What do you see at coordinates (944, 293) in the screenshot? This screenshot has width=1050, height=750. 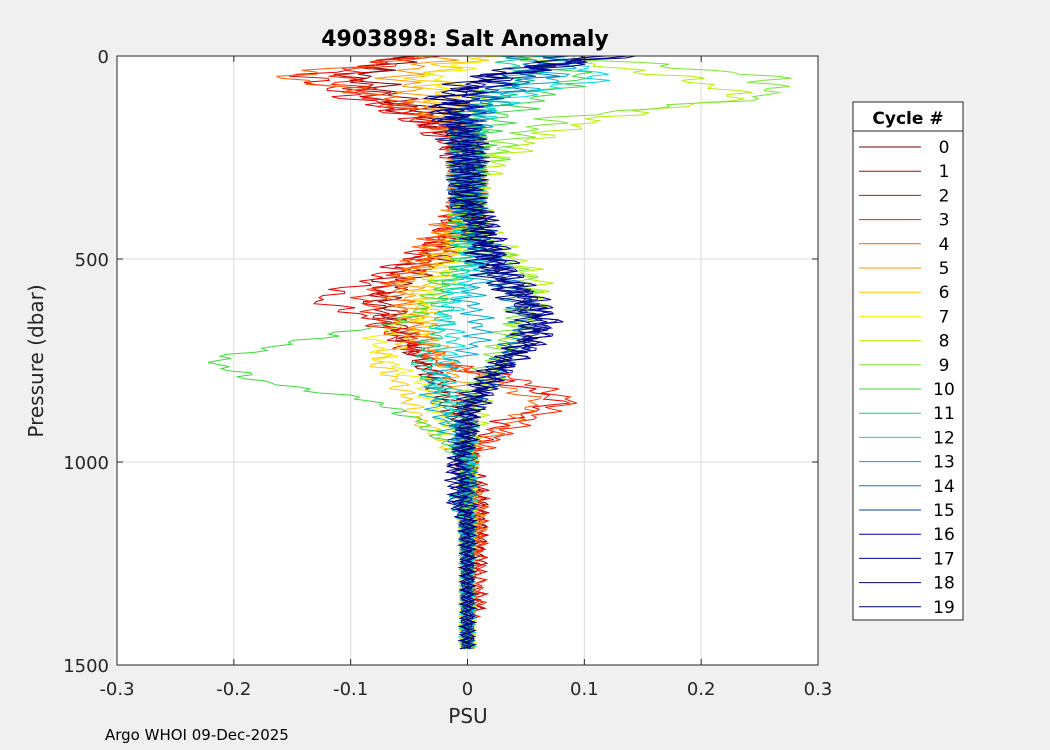 I see `legend-label-cycle-6: 6` at bounding box center [944, 293].